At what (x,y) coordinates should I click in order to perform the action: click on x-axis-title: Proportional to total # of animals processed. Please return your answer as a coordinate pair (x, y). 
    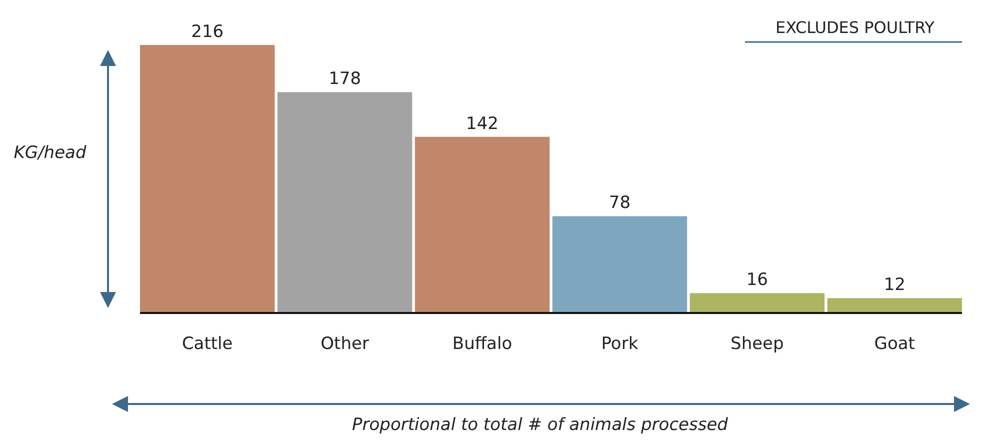
    Looking at the image, I should click on (540, 425).